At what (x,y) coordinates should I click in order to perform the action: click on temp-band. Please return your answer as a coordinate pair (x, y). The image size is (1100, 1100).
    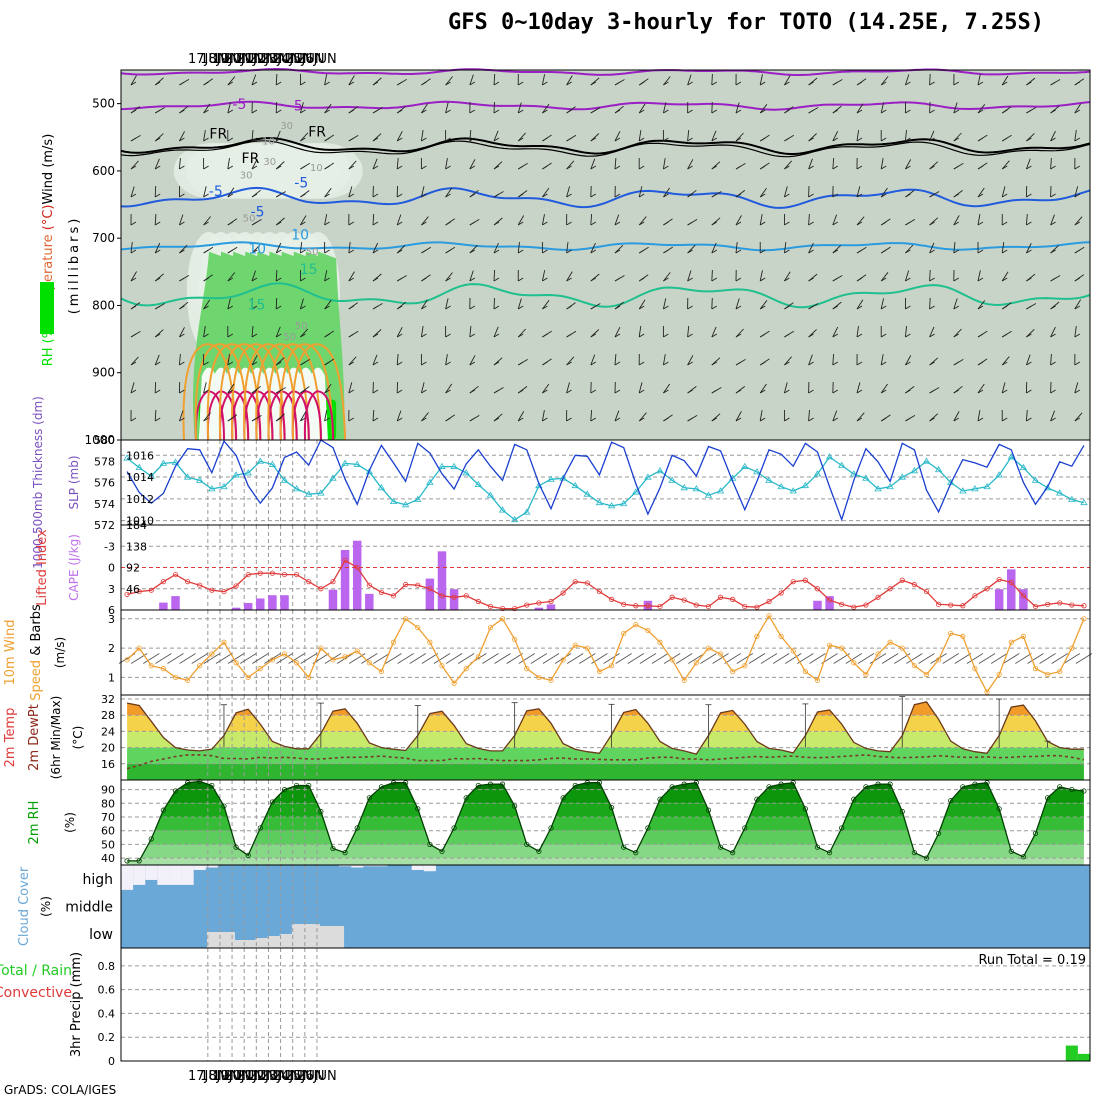
    Looking at the image, I should click on (605, 771).